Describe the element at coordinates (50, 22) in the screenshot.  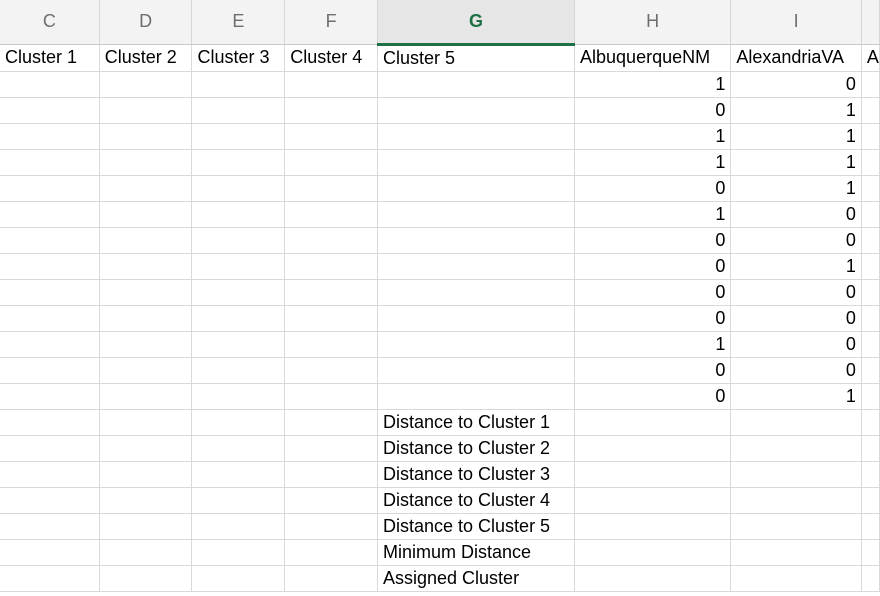
I see `column-header-c: C` at that location.